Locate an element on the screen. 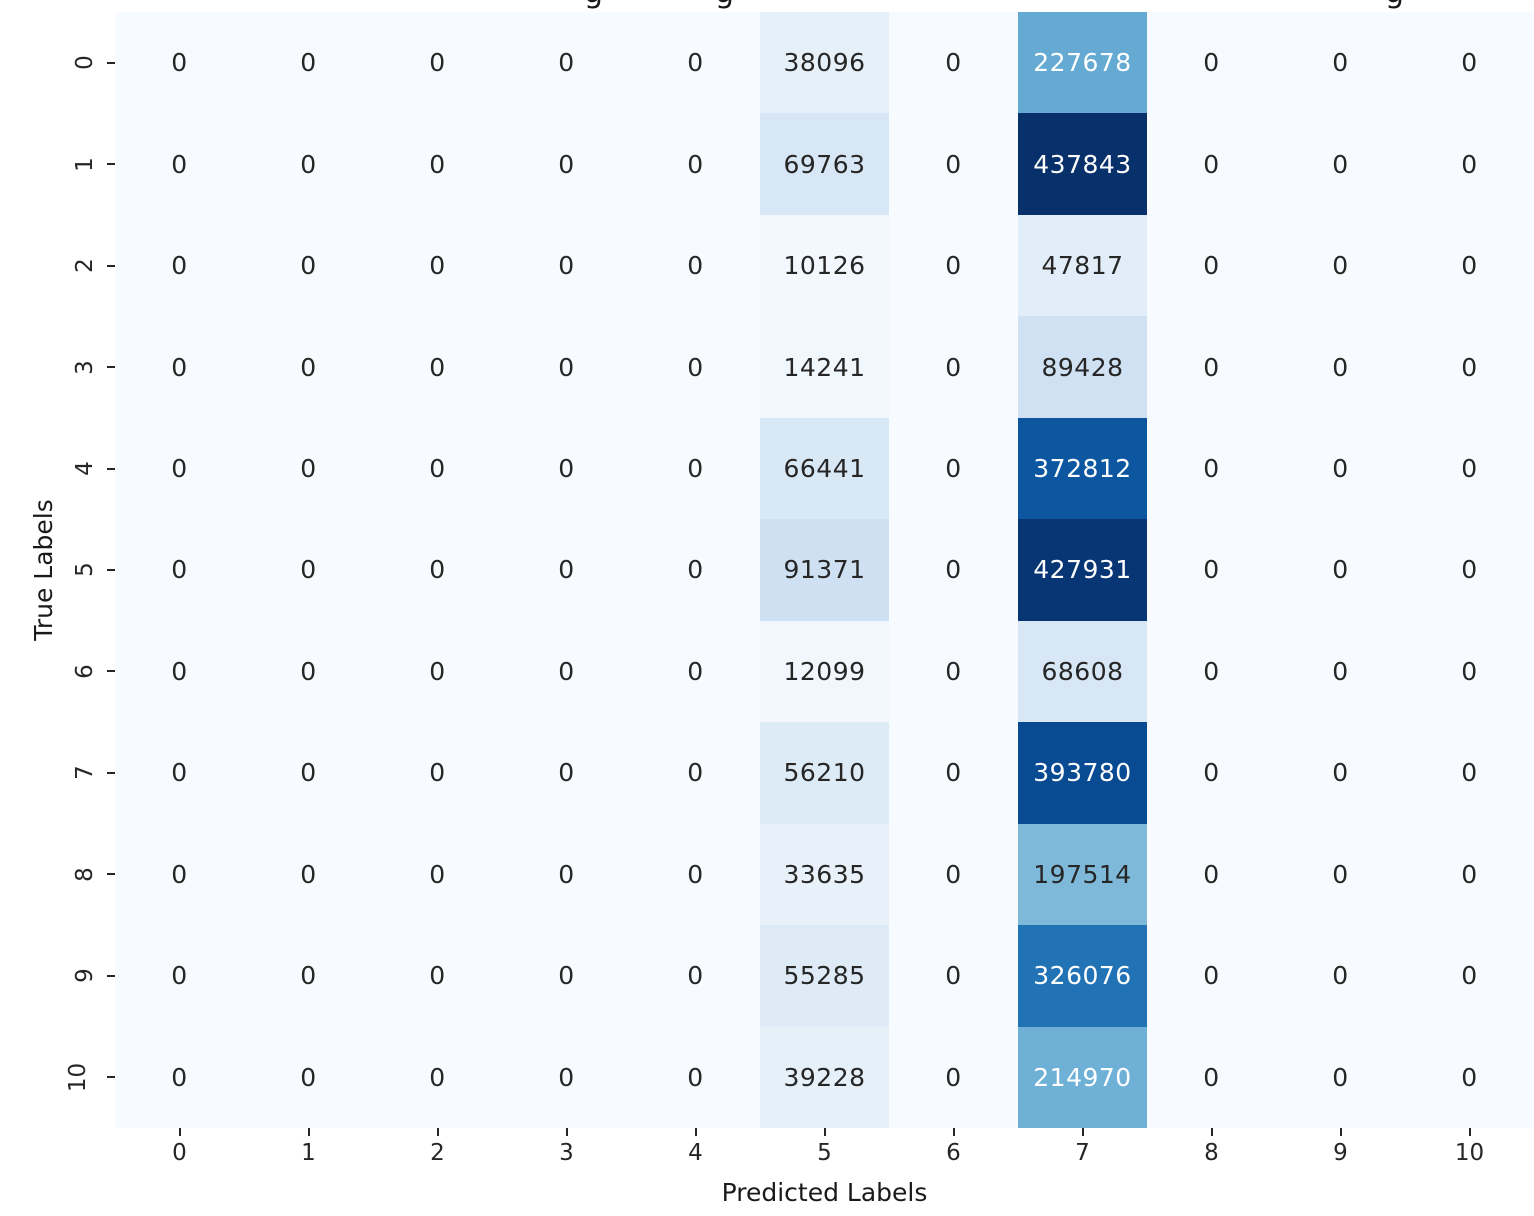 The height and width of the screenshot is (1216, 1534). x-tick-8: 8 is located at coordinates (1211, 1159).